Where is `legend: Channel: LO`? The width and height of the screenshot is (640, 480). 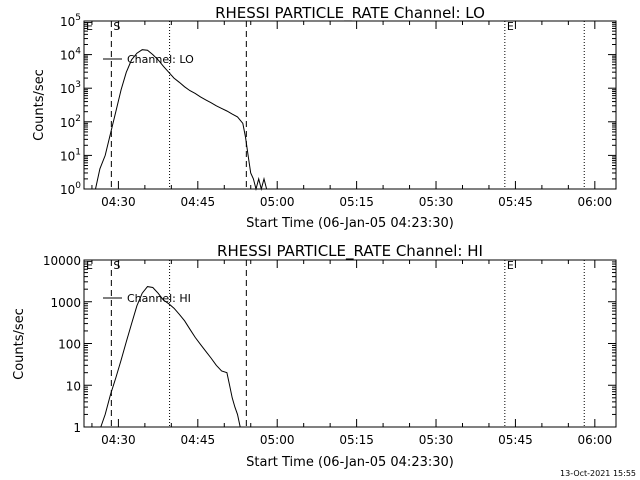 legend: Channel: LO is located at coordinates (148, 59).